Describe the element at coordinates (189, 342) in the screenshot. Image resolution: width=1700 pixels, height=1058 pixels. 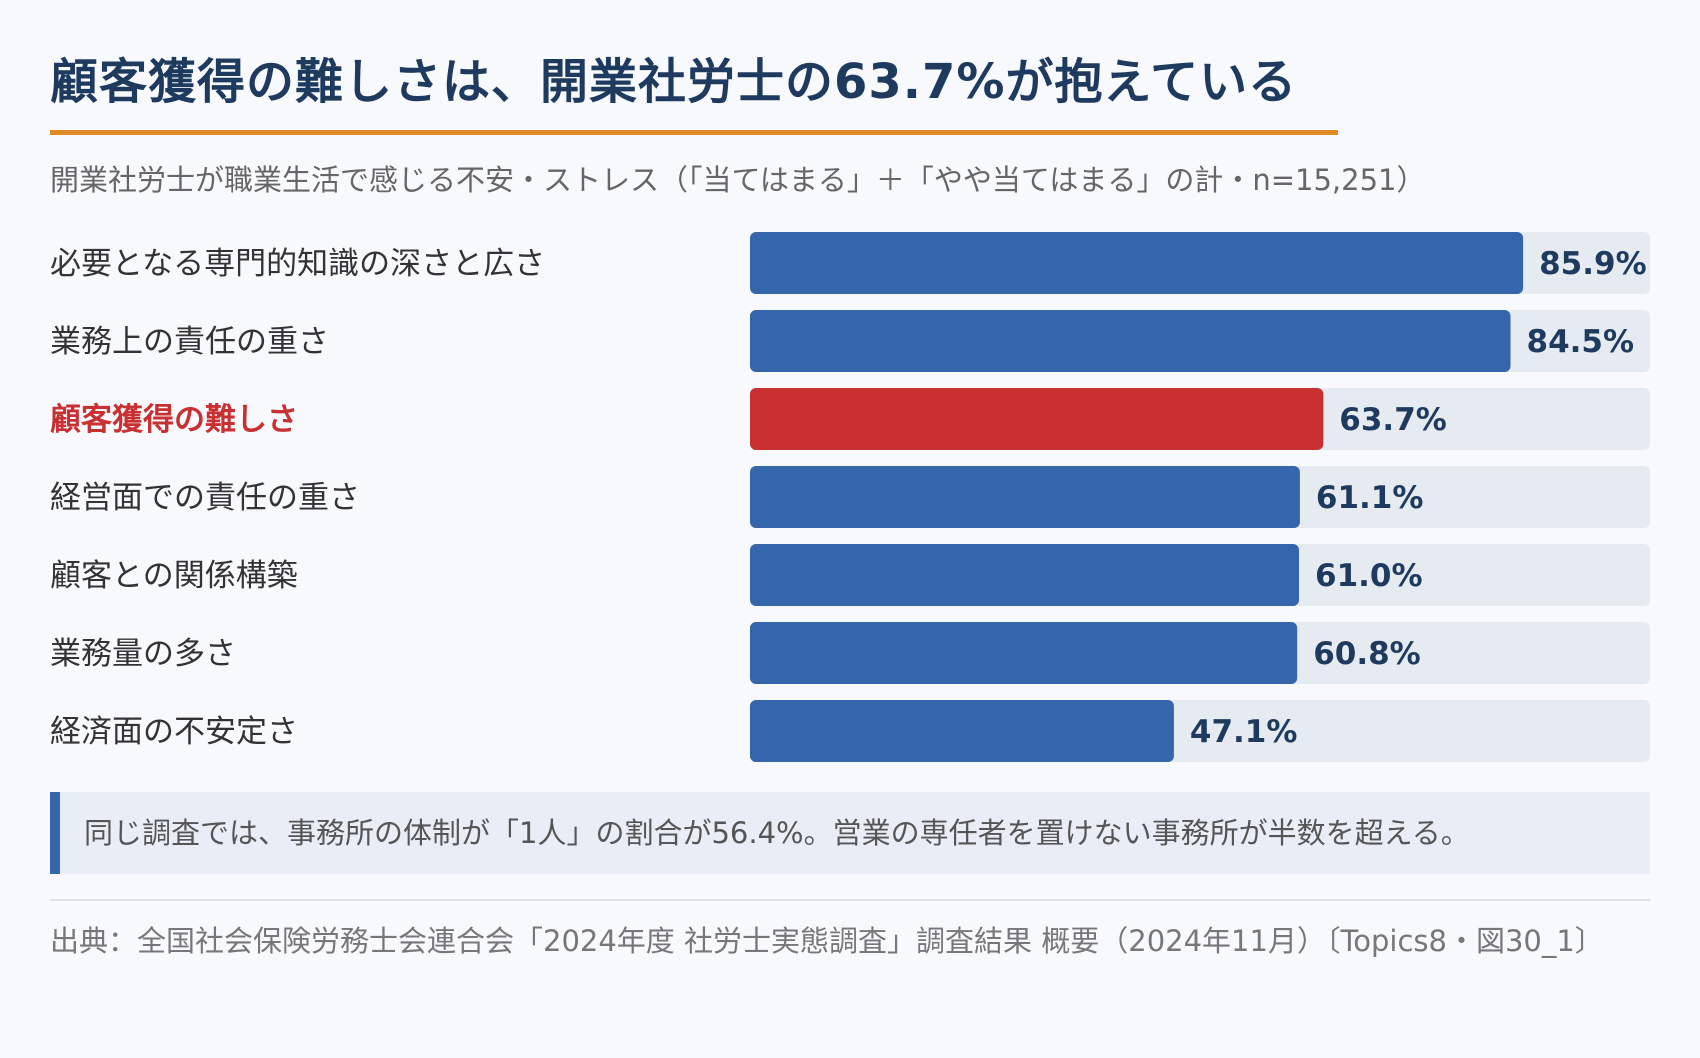
I see `category-label: 業務上の責任の重さ` at that location.